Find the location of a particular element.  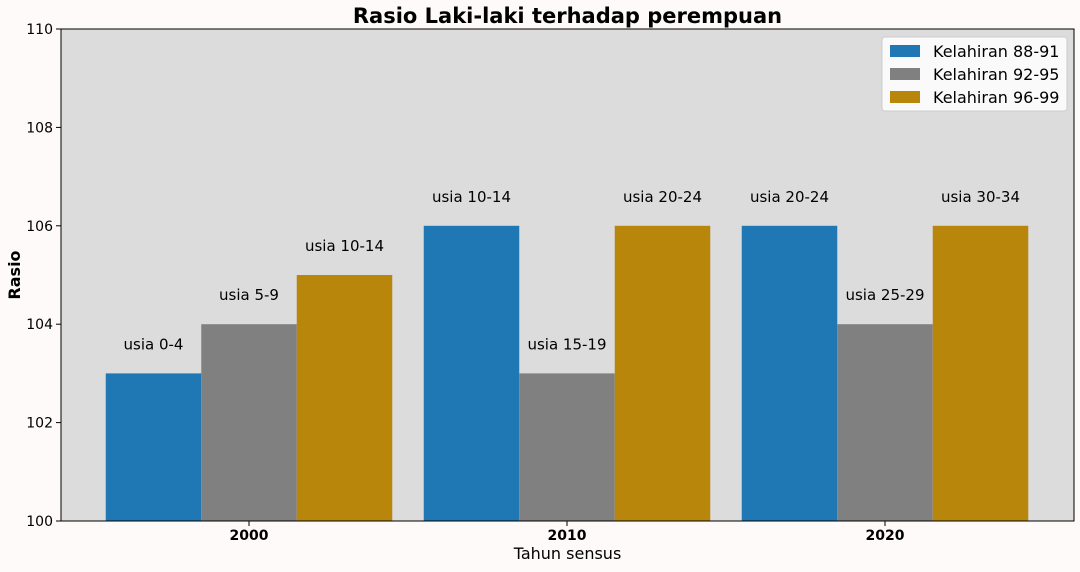

y-tick-label: 108 is located at coordinates (39, 128).